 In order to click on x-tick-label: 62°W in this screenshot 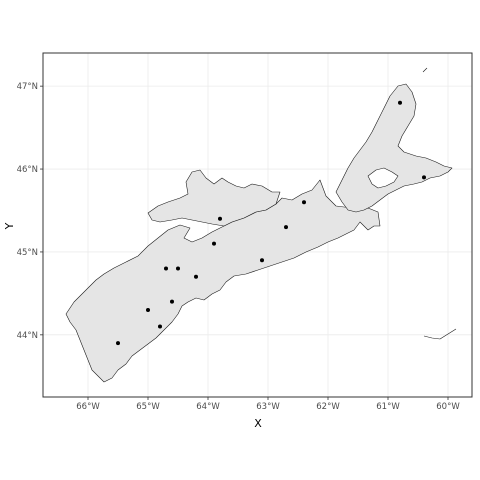, I will do `click(328, 407)`.